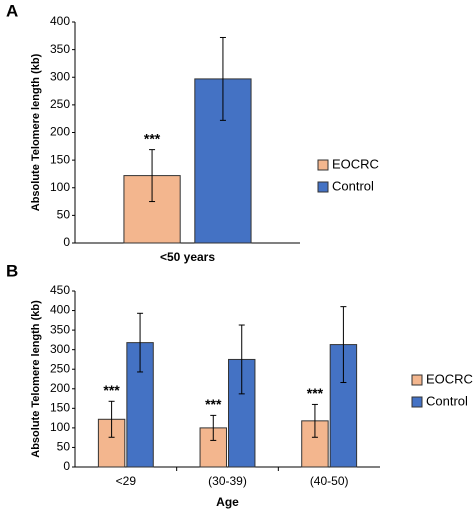 The height and width of the screenshot is (516, 474). Describe the element at coordinates (187, 257) in the screenshot. I see `x-tick-label: <50 years` at that location.